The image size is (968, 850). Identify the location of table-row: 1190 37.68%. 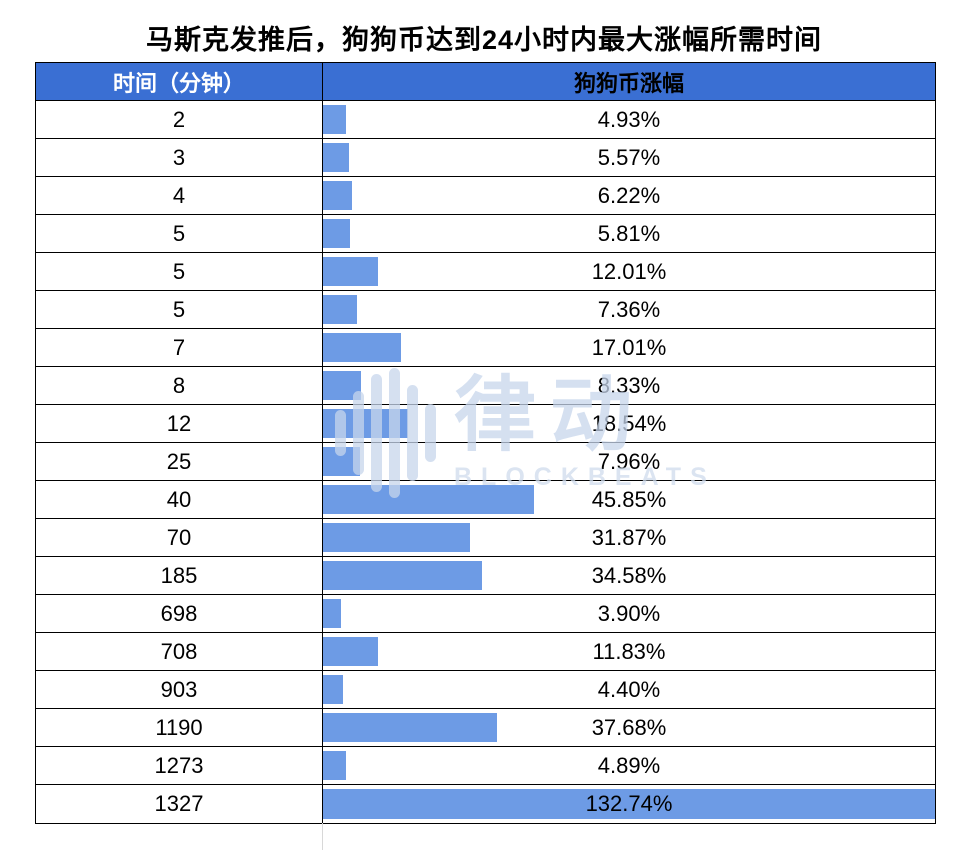
(485, 728).